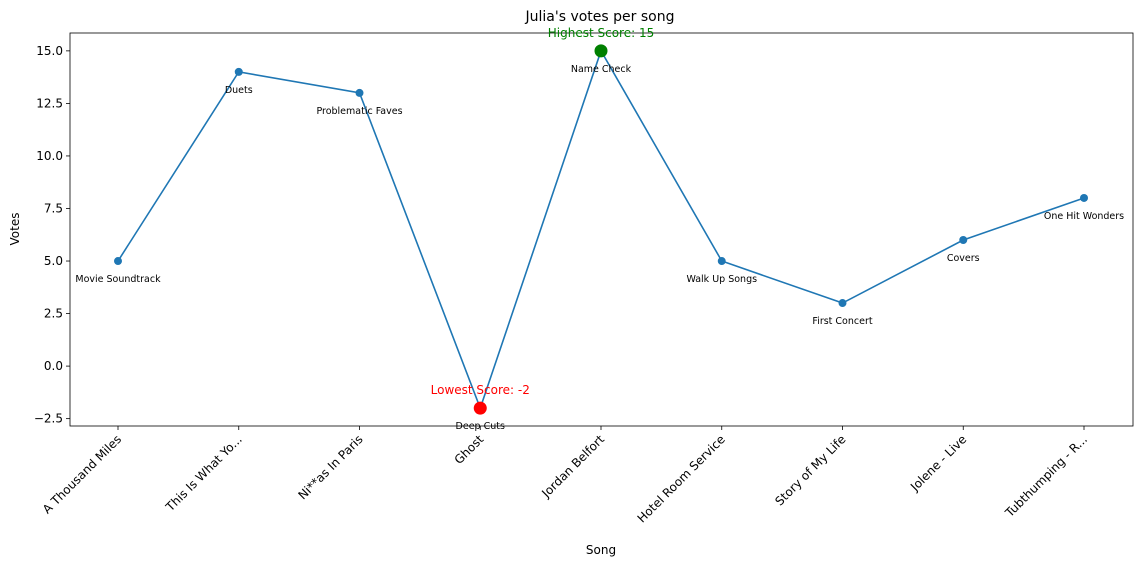 This screenshot has height=566, width=1142. I want to click on point-label: One Hit Wonders, so click(1084, 216).